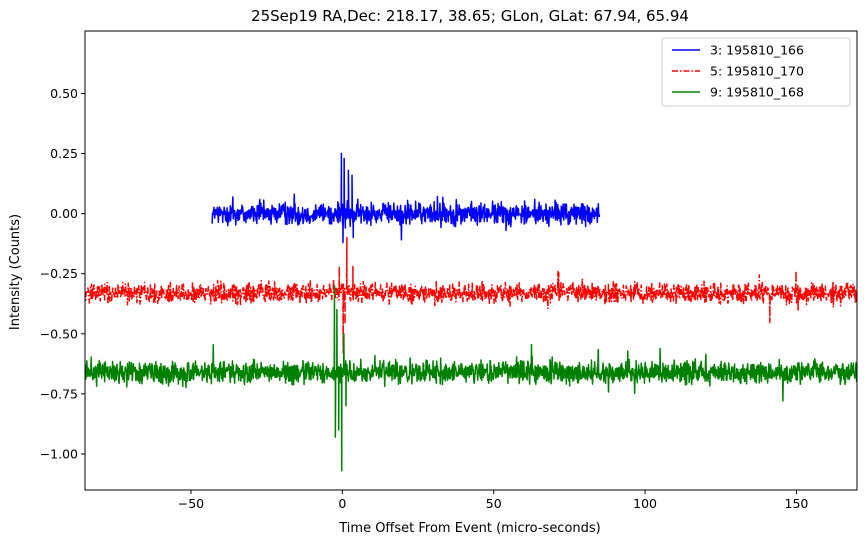 The height and width of the screenshot is (545, 866). What do you see at coordinates (59, 393) in the screenshot?
I see `y-tick-label: −0.75` at bounding box center [59, 393].